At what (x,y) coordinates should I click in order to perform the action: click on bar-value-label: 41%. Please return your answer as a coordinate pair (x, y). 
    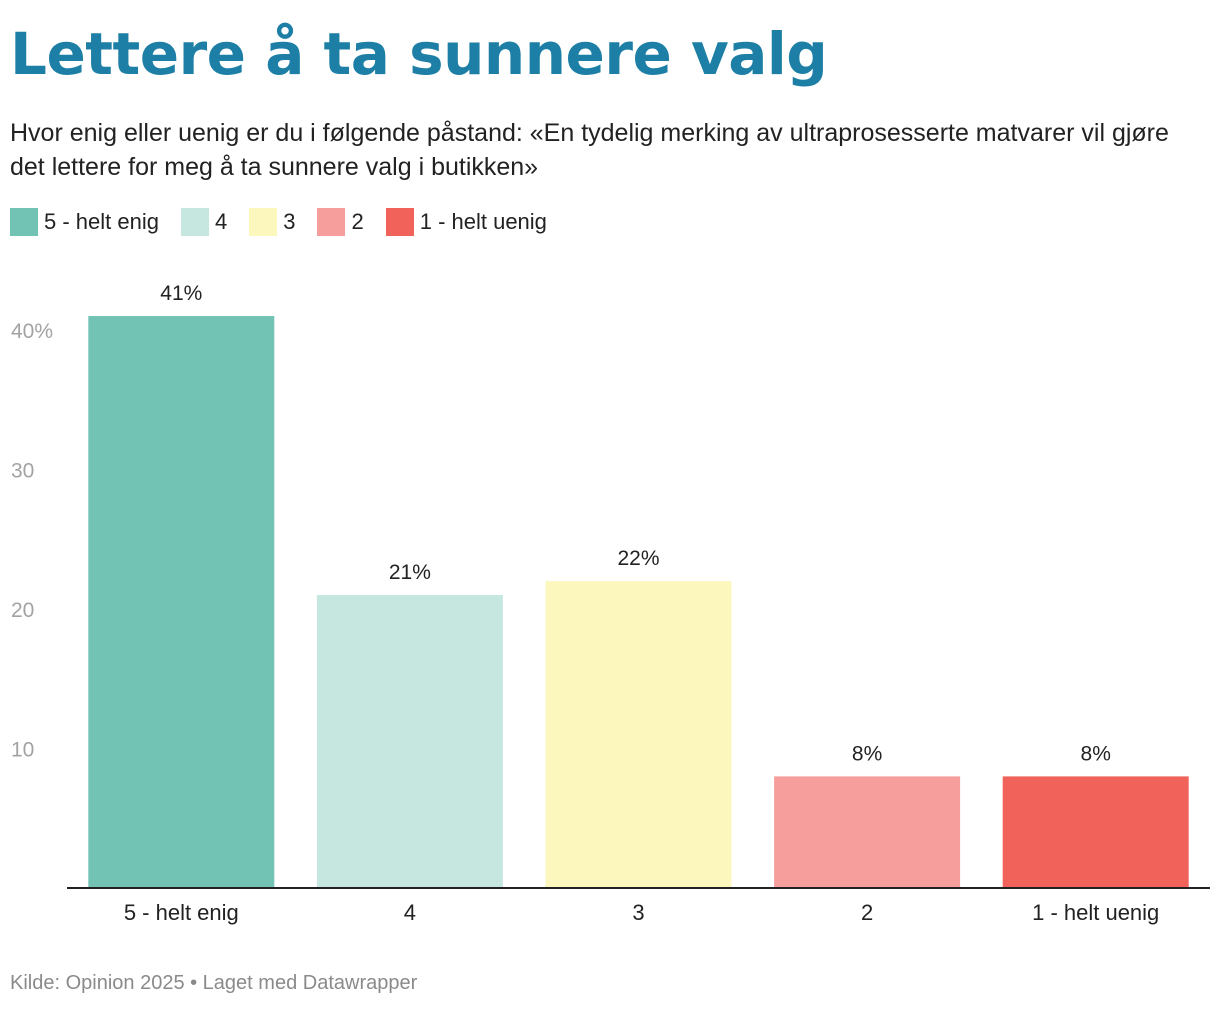
    Looking at the image, I should click on (181, 293).